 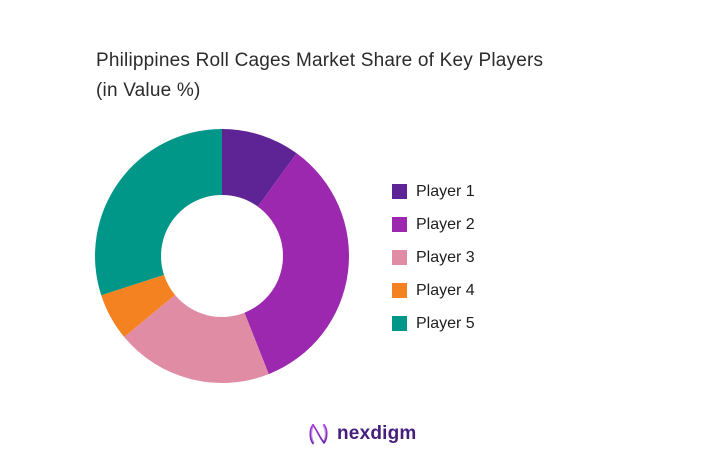 I want to click on legend-item: Player 3, so click(x=433, y=257).